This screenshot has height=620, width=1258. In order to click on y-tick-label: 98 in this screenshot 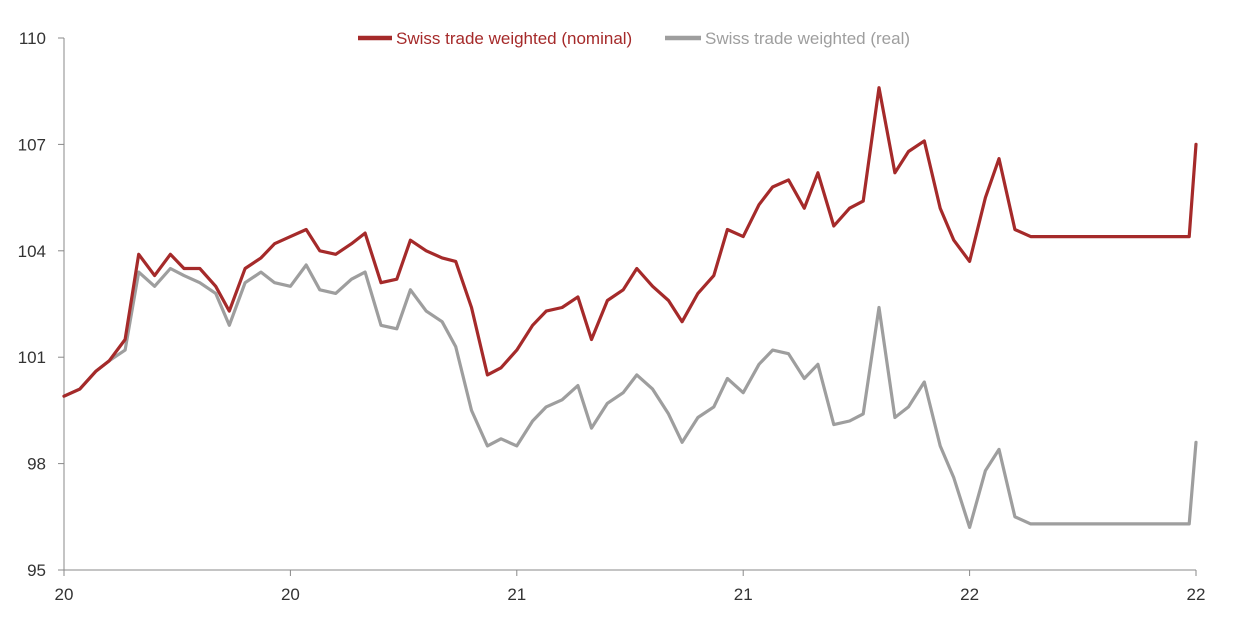, I will do `click(36, 464)`.